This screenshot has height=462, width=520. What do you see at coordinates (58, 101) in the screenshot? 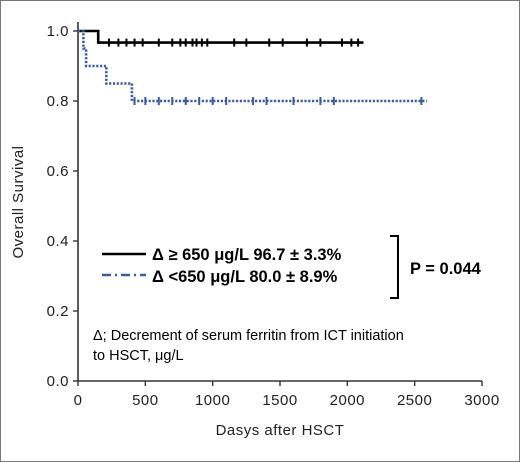
I see `y-tick-label: 0.8` at bounding box center [58, 101].